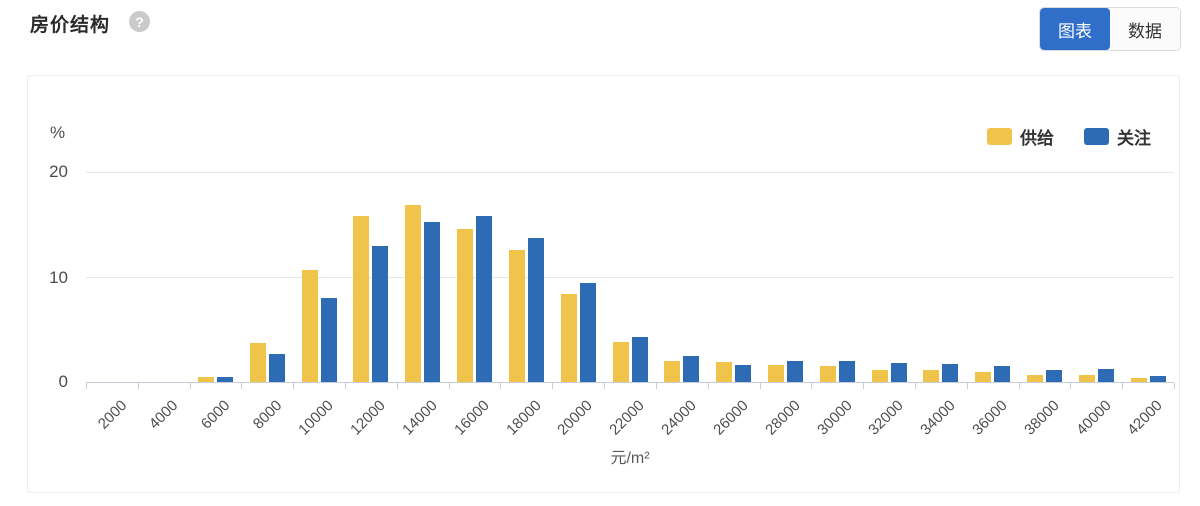 The width and height of the screenshot is (1200, 506). What do you see at coordinates (1157, 378) in the screenshot?
I see `bar-关注-42000` at bounding box center [1157, 378].